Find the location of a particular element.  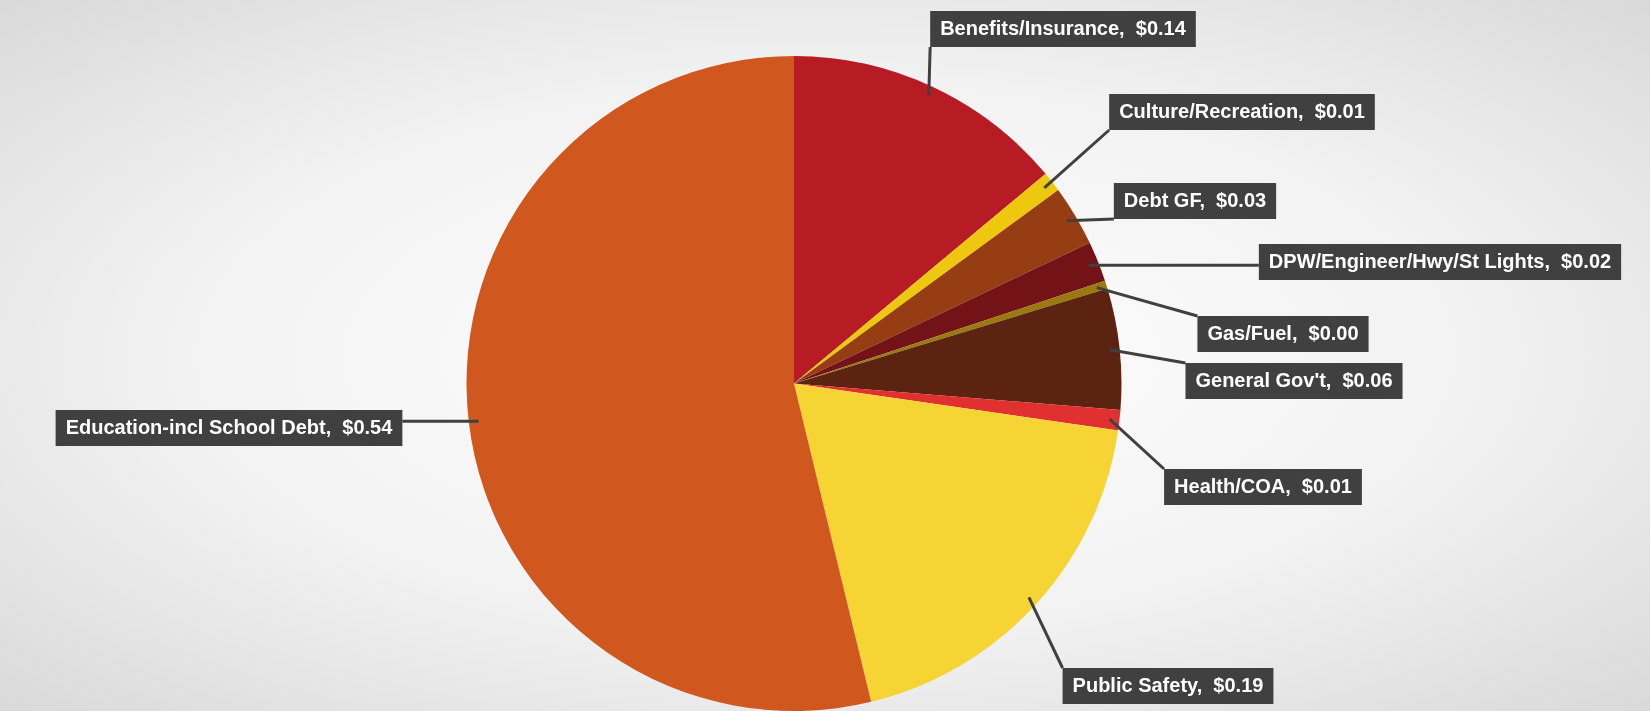

slice-label: Debt GF, $0.03 is located at coordinates (1195, 199).